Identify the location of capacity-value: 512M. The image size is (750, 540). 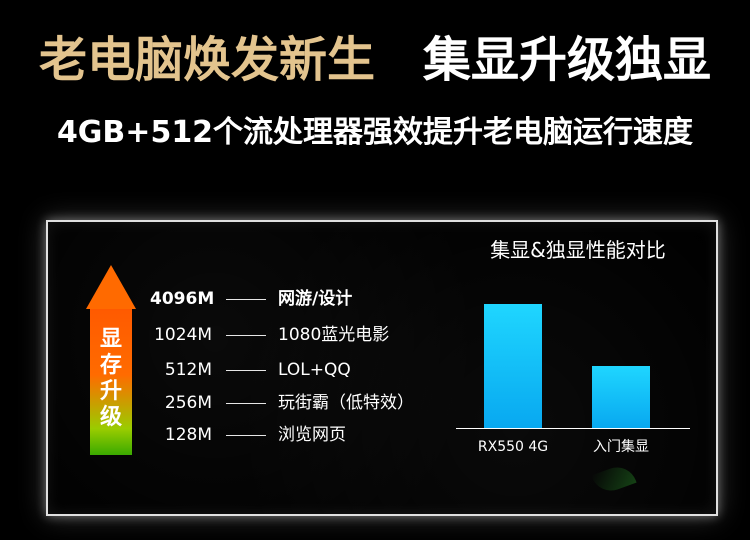
(188, 370).